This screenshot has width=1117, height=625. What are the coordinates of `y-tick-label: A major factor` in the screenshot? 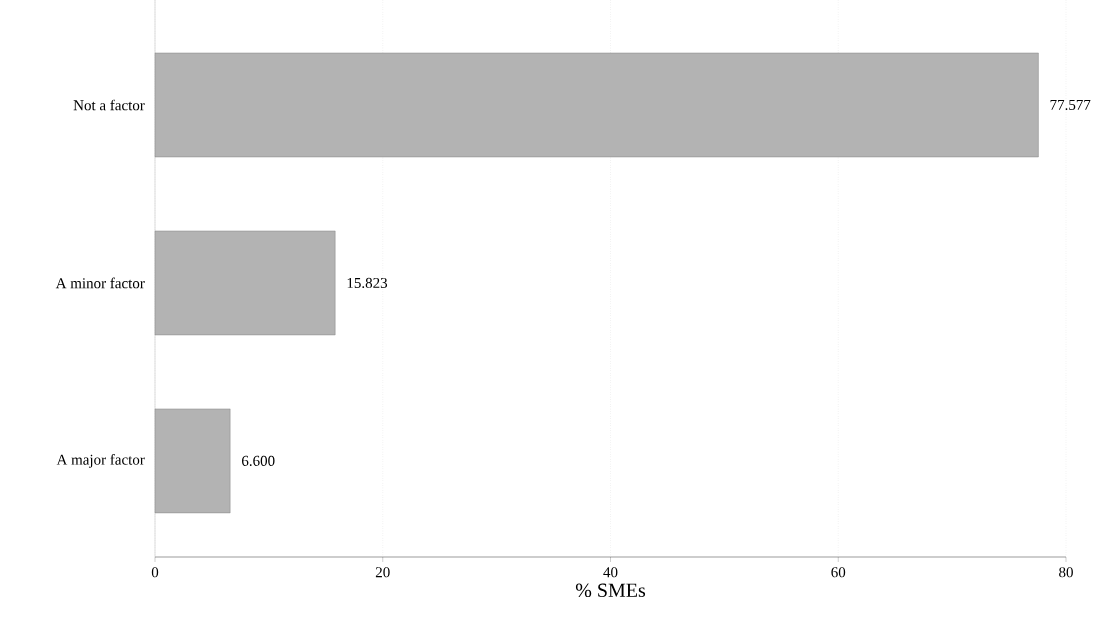 It's located at (100, 461).